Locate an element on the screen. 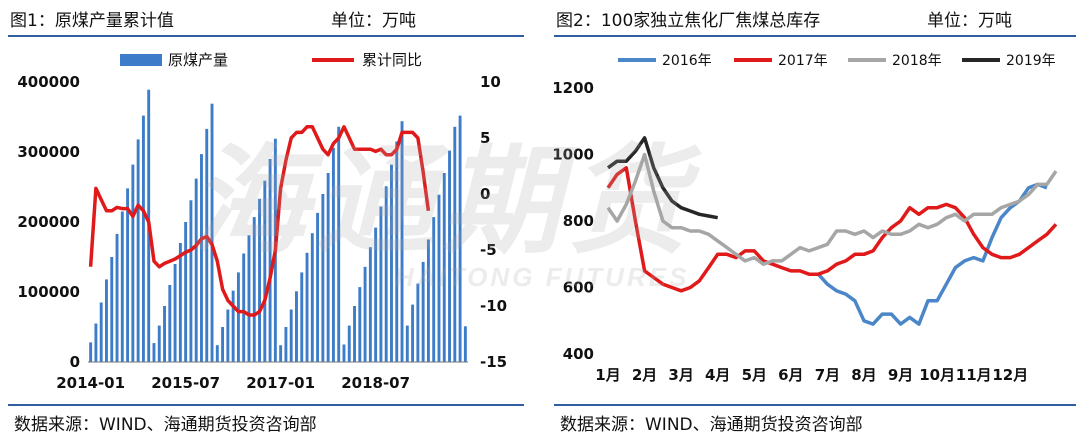  y-tick-label: 1000 is located at coordinates (573, 155).